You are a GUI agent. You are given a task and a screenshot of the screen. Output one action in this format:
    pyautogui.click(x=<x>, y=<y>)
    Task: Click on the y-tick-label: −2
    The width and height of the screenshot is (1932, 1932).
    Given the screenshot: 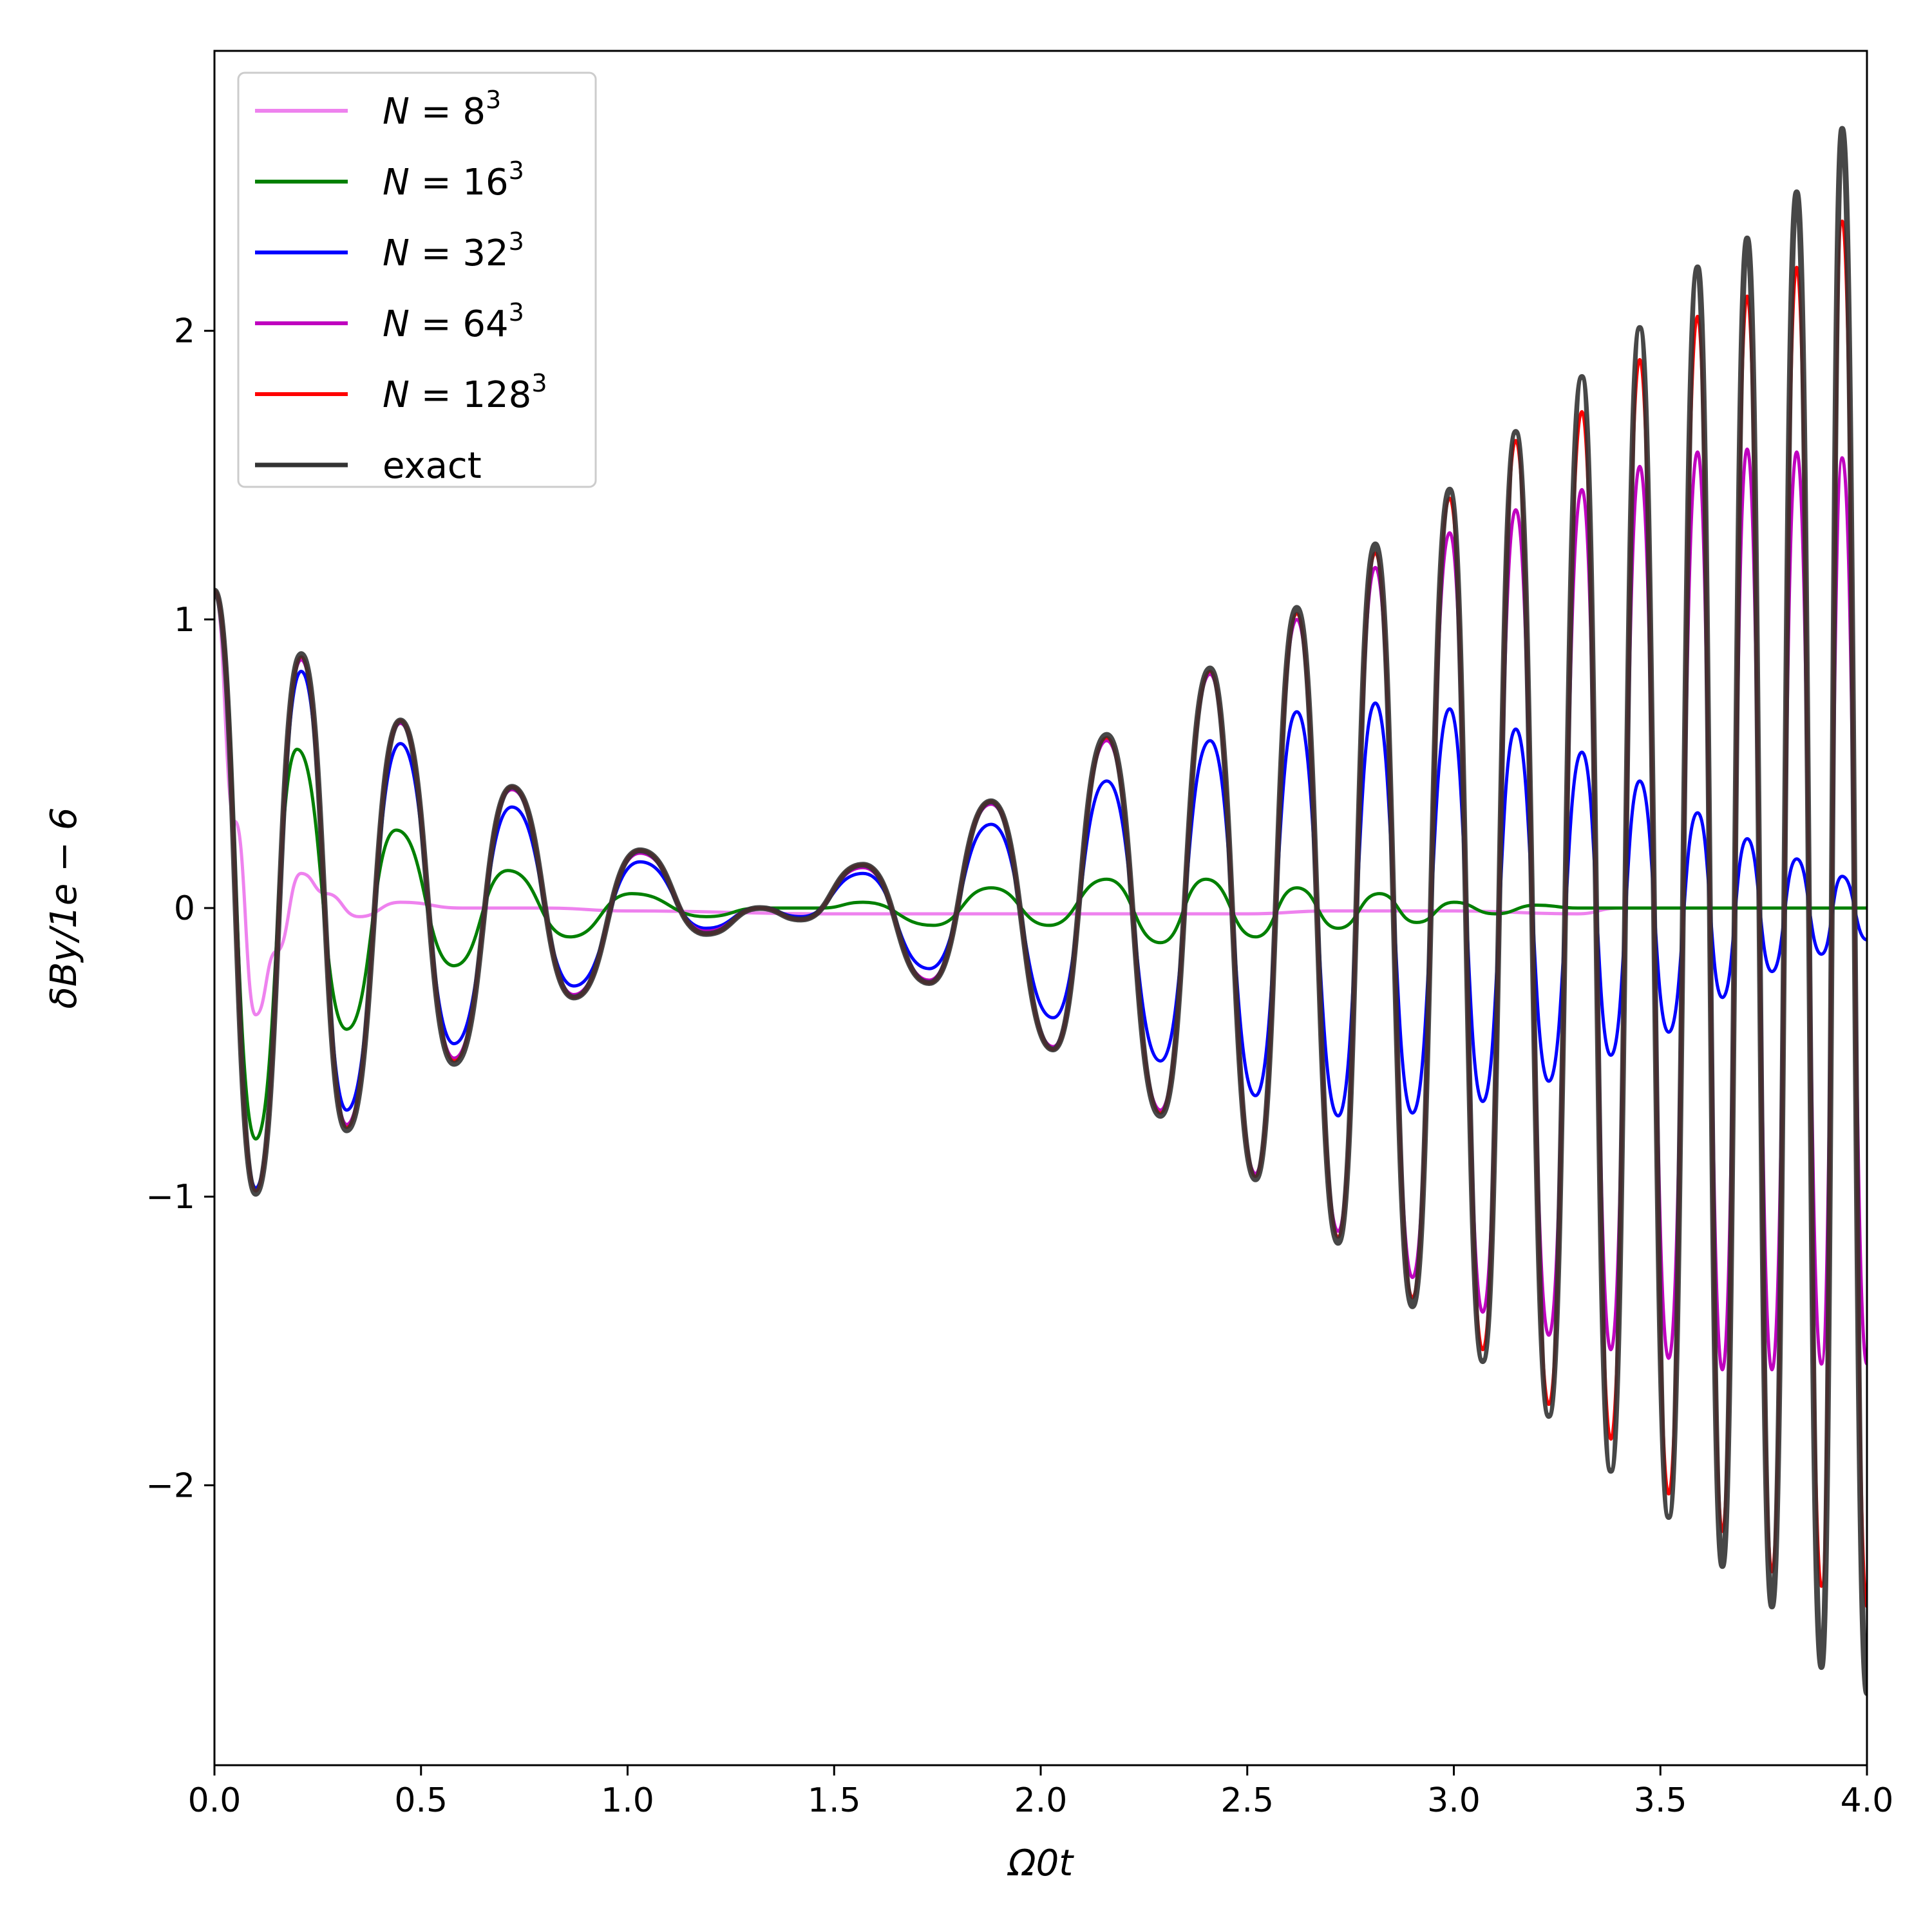 What is the action you would take?
    pyautogui.click(x=170, y=1485)
    